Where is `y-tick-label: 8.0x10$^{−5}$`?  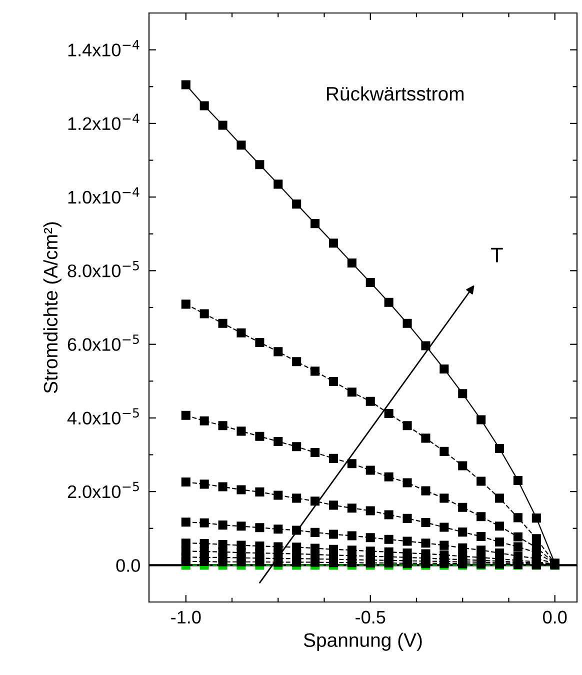
y-tick-label: 8.0x10$^{−5}$ is located at coordinates (103, 269).